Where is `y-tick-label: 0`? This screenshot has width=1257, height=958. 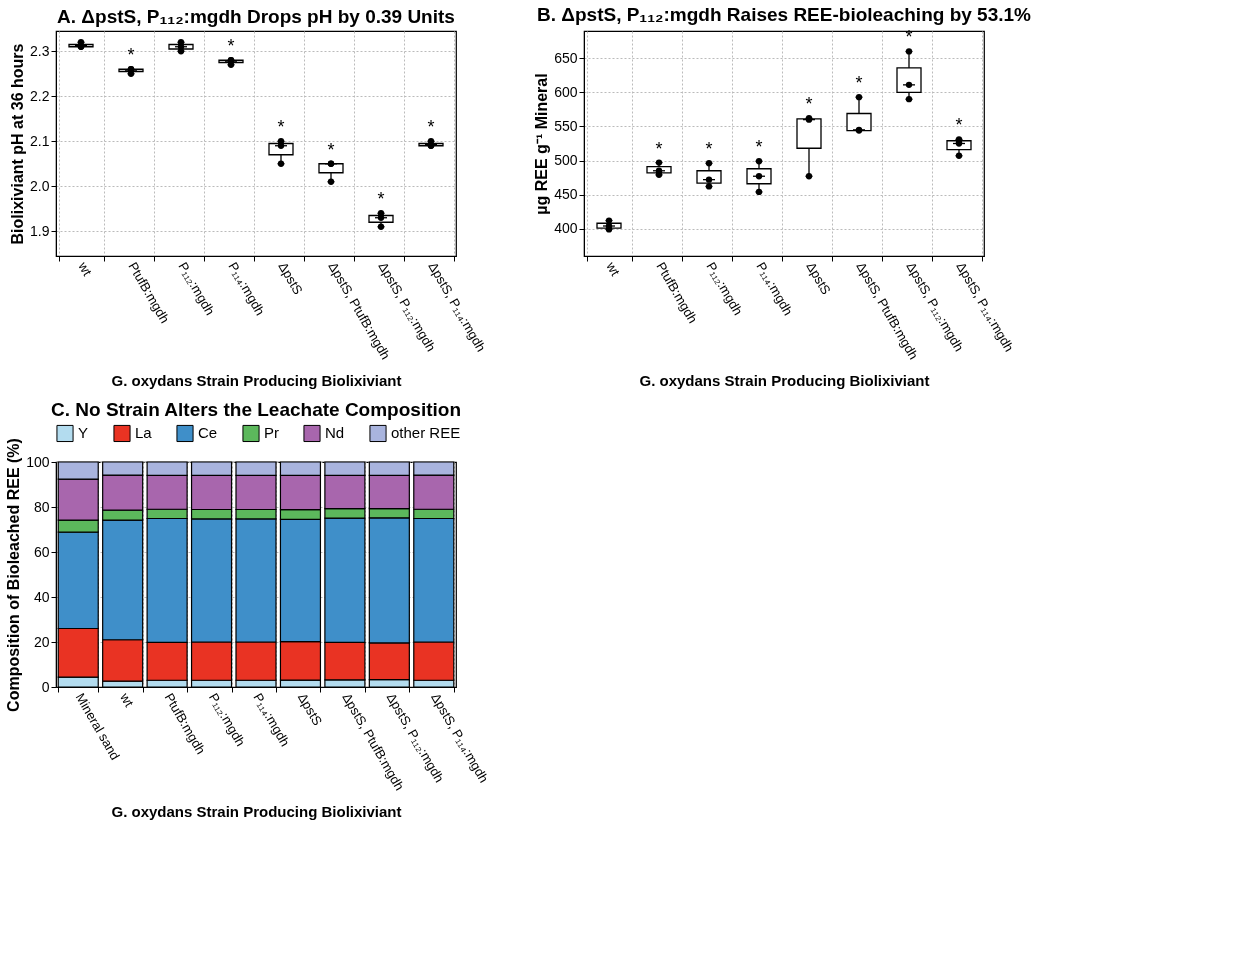 y-tick-label: 0 is located at coordinates (45, 686).